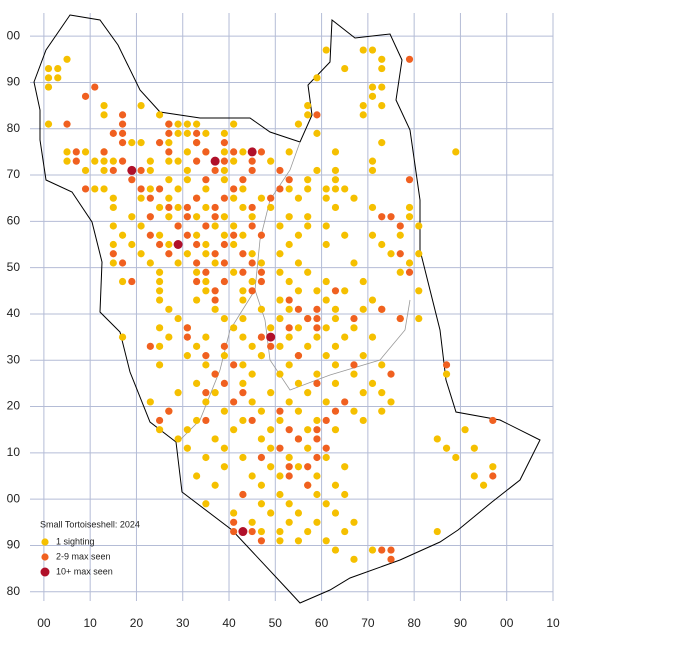 The height and width of the screenshot is (647, 696). Describe the element at coordinates (14, 174) in the screenshot. I see `y-tick-label: 70` at that location.